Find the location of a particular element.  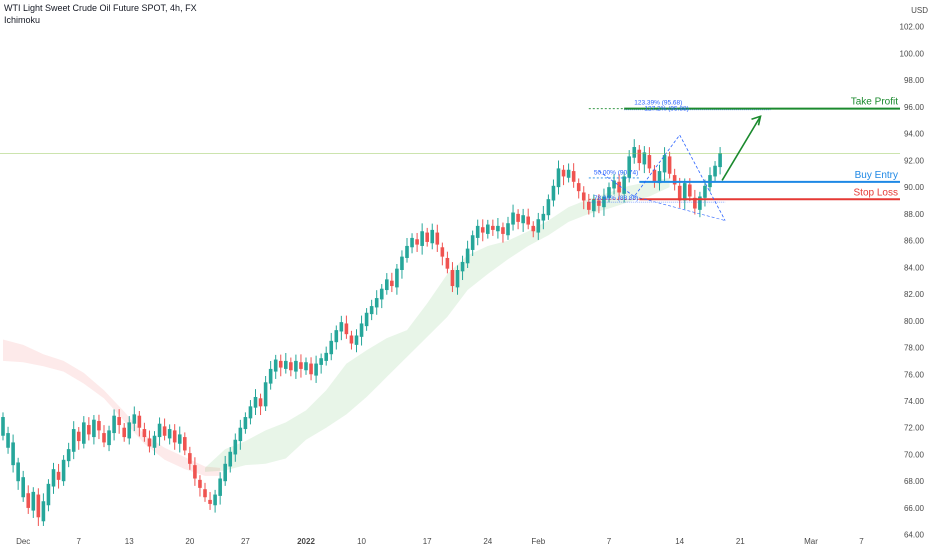

fib-label: 50.00% (90.74) is located at coordinates (616, 172).